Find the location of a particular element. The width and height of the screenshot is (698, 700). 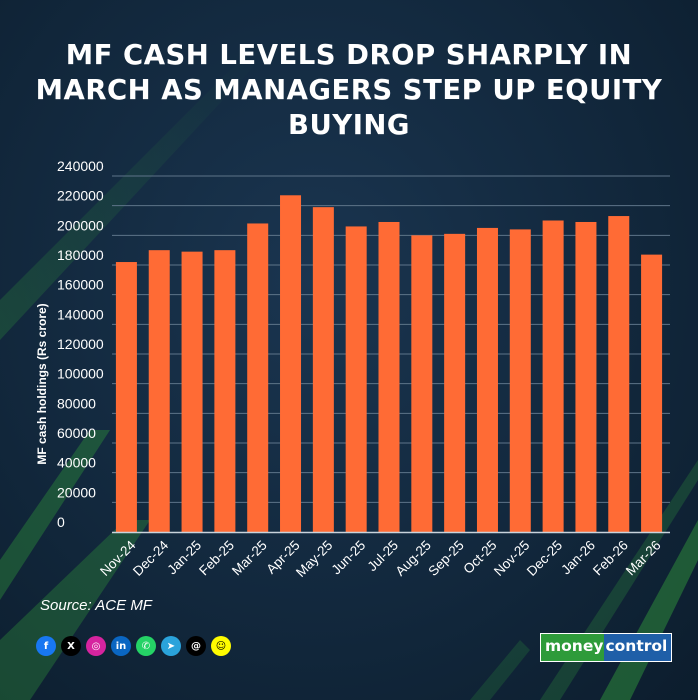

x-tick-label: Feb-26 is located at coordinates (610, 558).